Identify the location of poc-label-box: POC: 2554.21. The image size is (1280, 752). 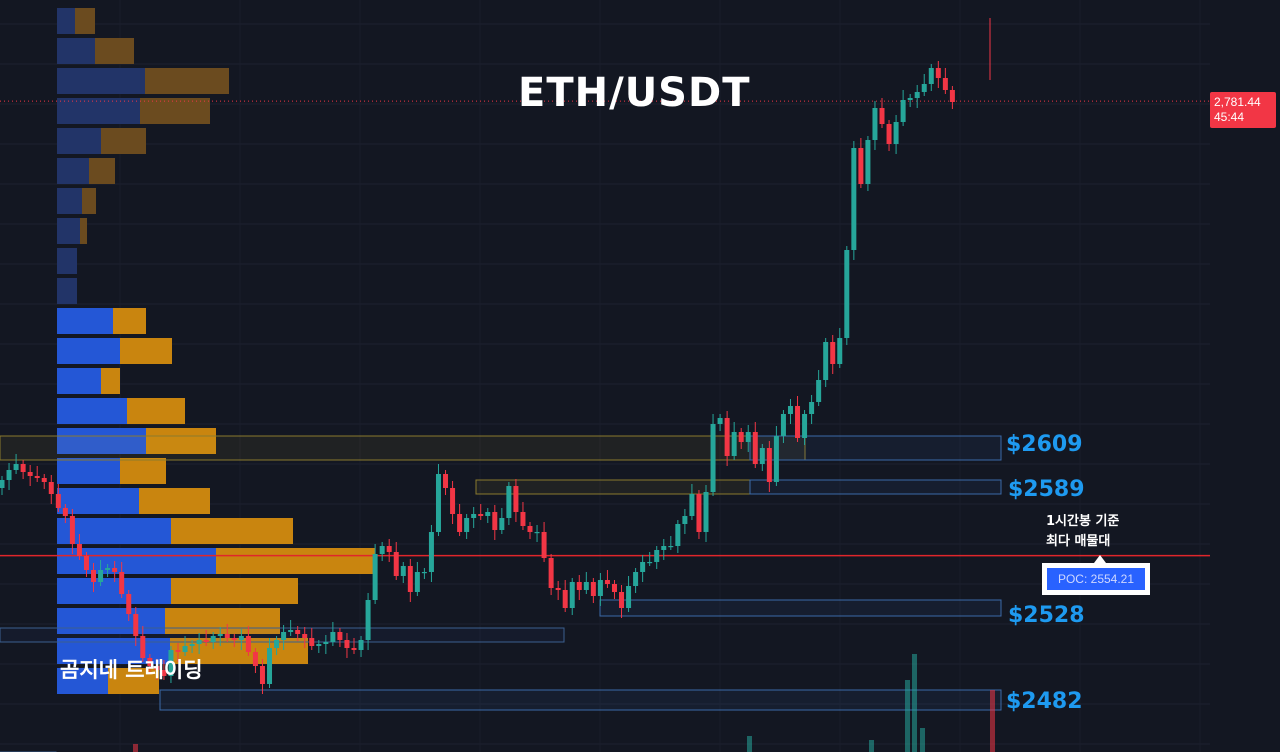
(1096, 579).